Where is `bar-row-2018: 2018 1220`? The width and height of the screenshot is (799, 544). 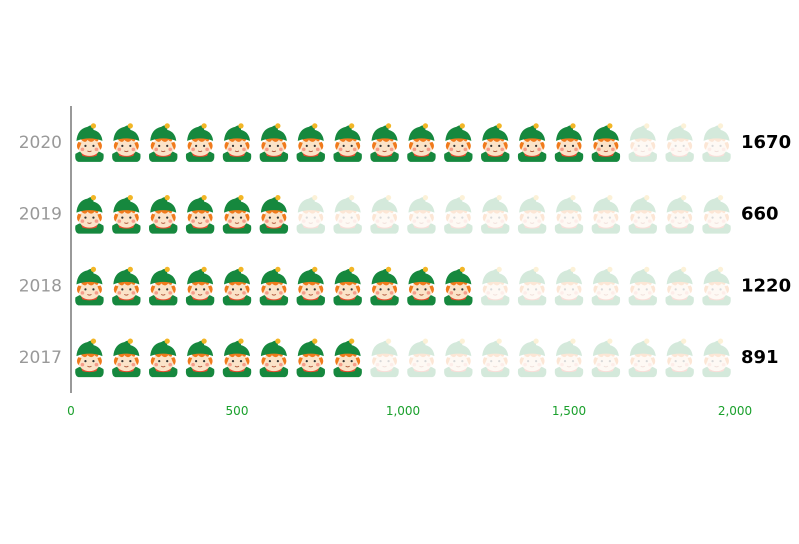 bar-row-2018: 2018 1220 is located at coordinates (405, 286).